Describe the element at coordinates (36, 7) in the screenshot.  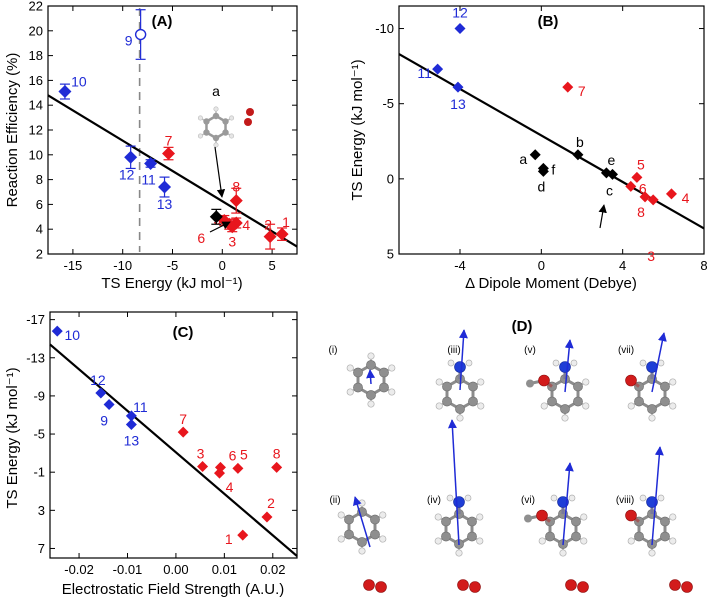
I see `y-tick-label: 22` at that location.